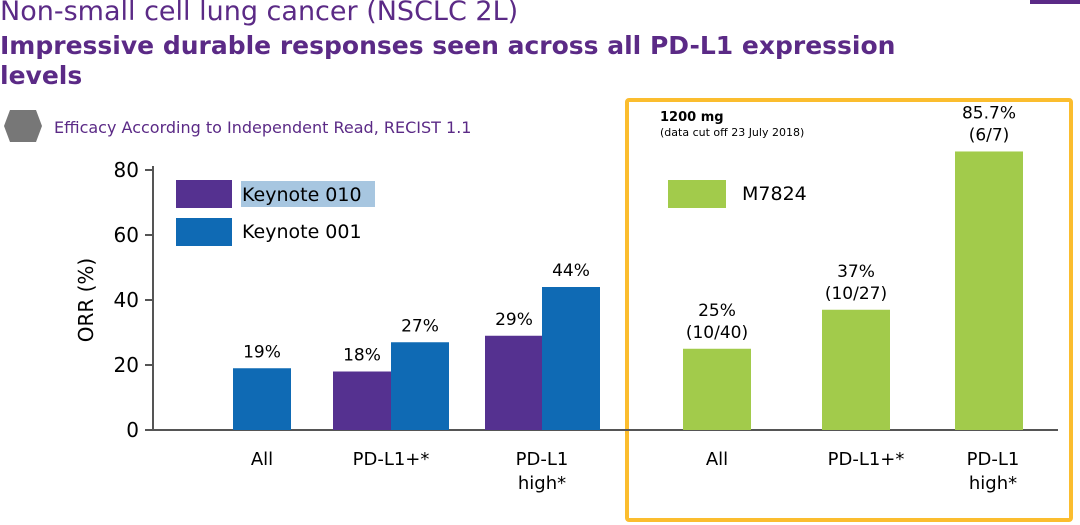 The height and width of the screenshot is (525, 1080). What do you see at coordinates (717, 311) in the screenshot?
I see `bar-data-label: 25%` at bounding box center [717, 311].